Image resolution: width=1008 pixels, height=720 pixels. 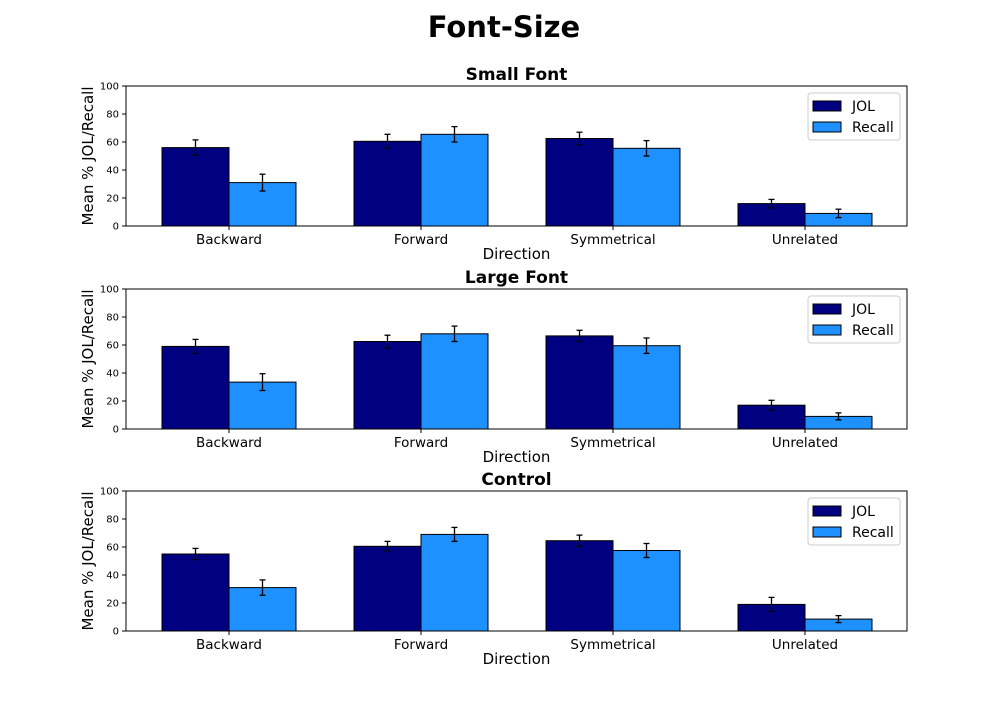 What do you see at coordinates (517, 75) in the screenshot?
I see `subplot-title: Small Font` at bounding box center [517, 75].